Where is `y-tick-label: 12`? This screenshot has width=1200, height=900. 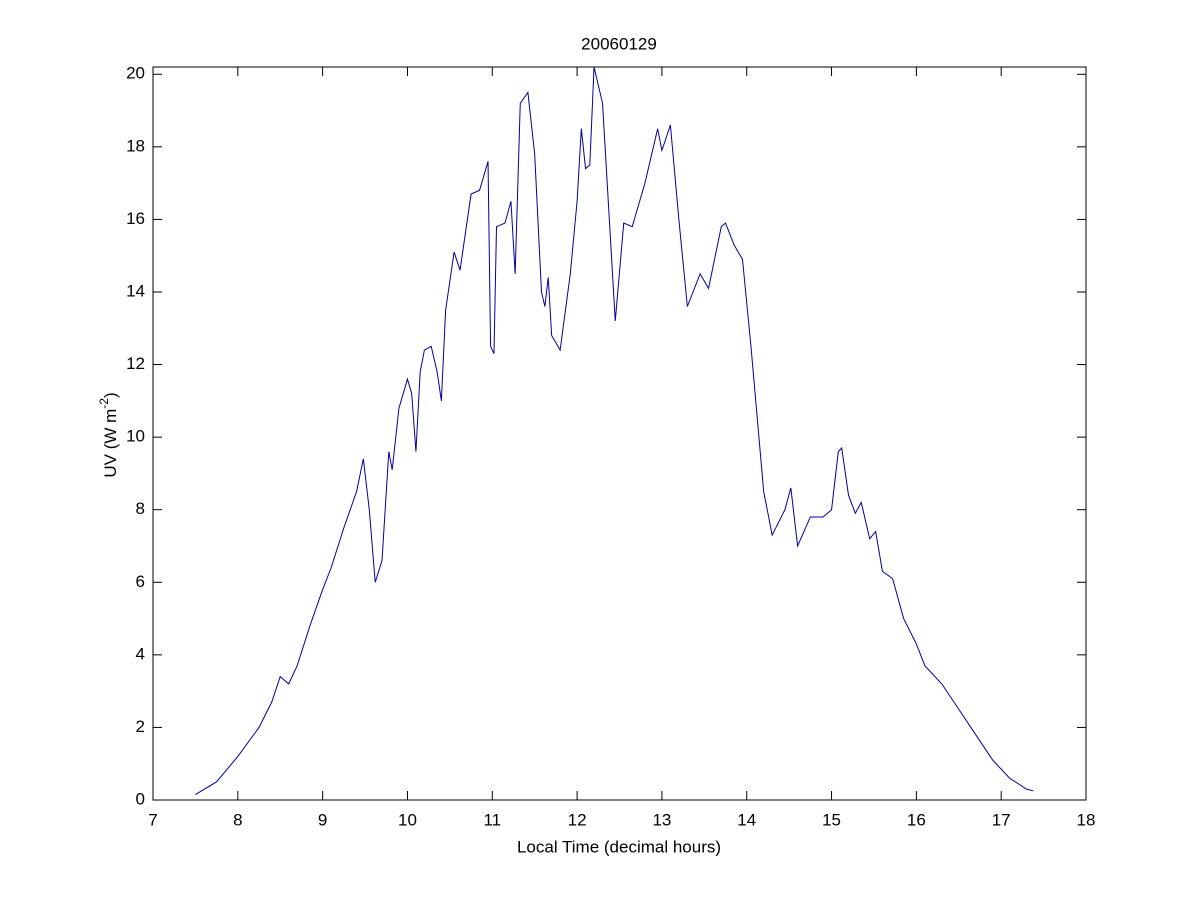
y-tick-label: 12 is located at coordinates (135, 363).